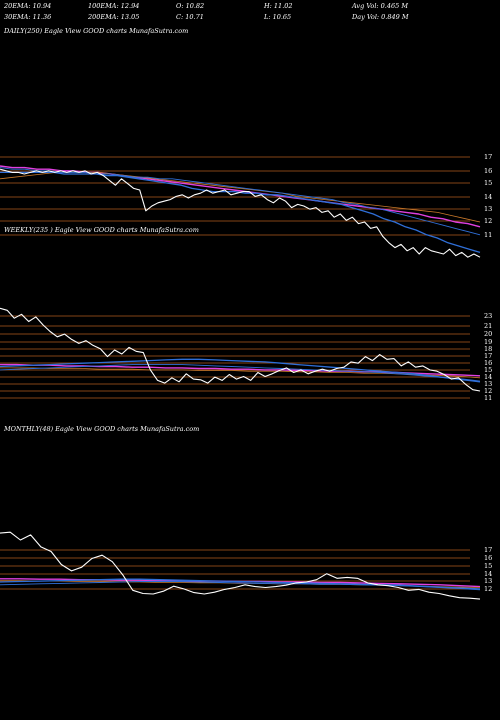 This screenshot has height=720, width=500. Describe the element at coordinates (278, 6) in the screenshot. I see `high-label: H: 11.02` at that location.